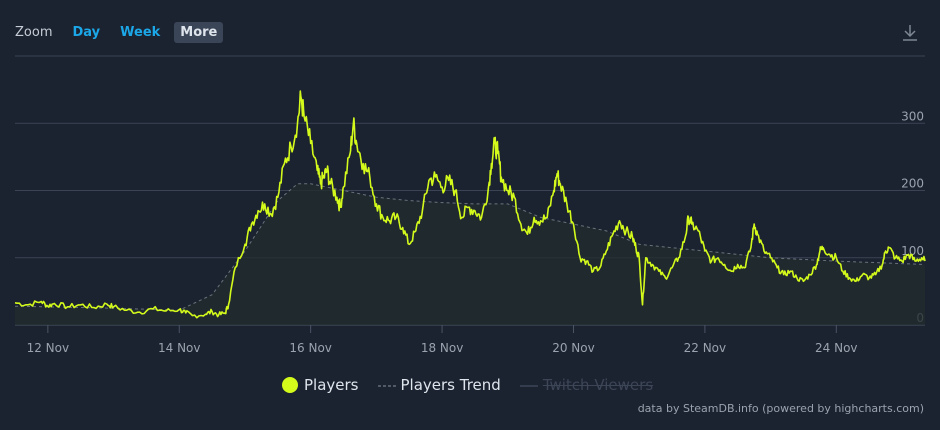  What do you see at coordinates (528, 386) in the screenshot?
I see `legend-twitch-marker` at bounding box center [528, 386].